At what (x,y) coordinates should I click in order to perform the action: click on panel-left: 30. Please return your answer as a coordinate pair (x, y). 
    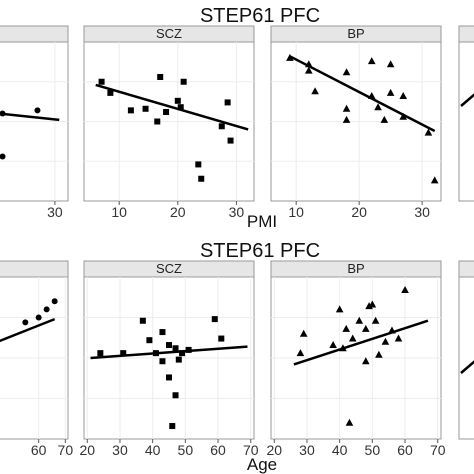
    Looking at the image, I should click on (34, 122).